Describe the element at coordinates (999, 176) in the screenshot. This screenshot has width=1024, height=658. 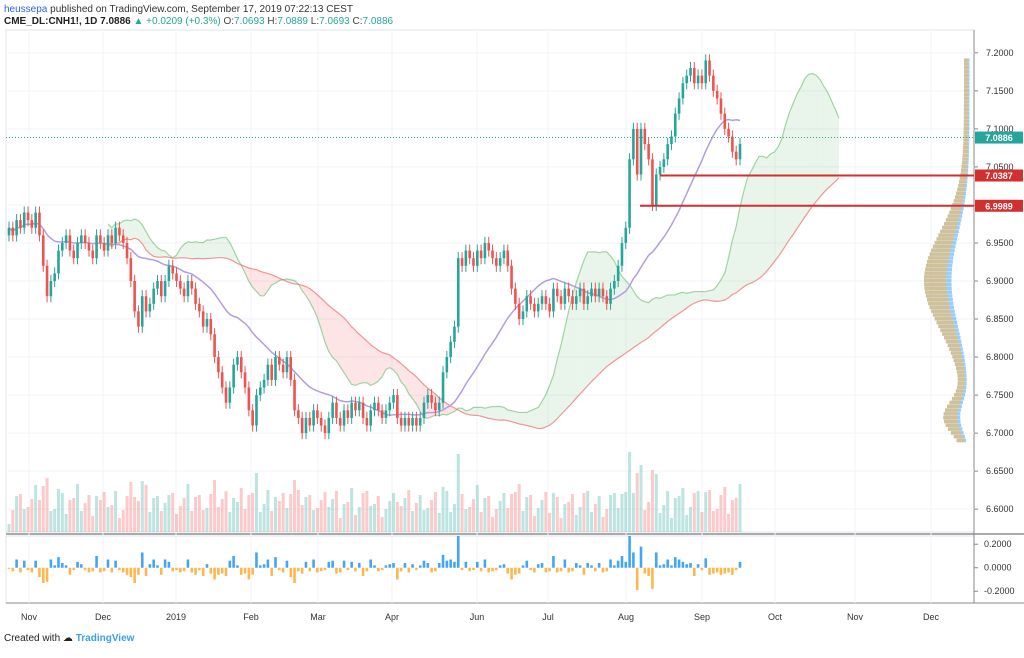
I see `price-tag-label: 7.0387` at that location.